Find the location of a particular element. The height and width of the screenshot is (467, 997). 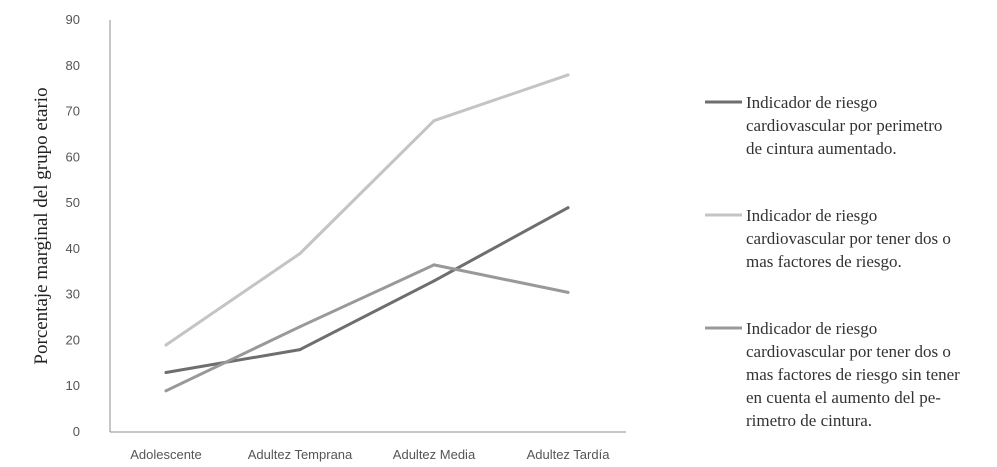

y-tick-label: 30 is located at coordinates (73, 294).